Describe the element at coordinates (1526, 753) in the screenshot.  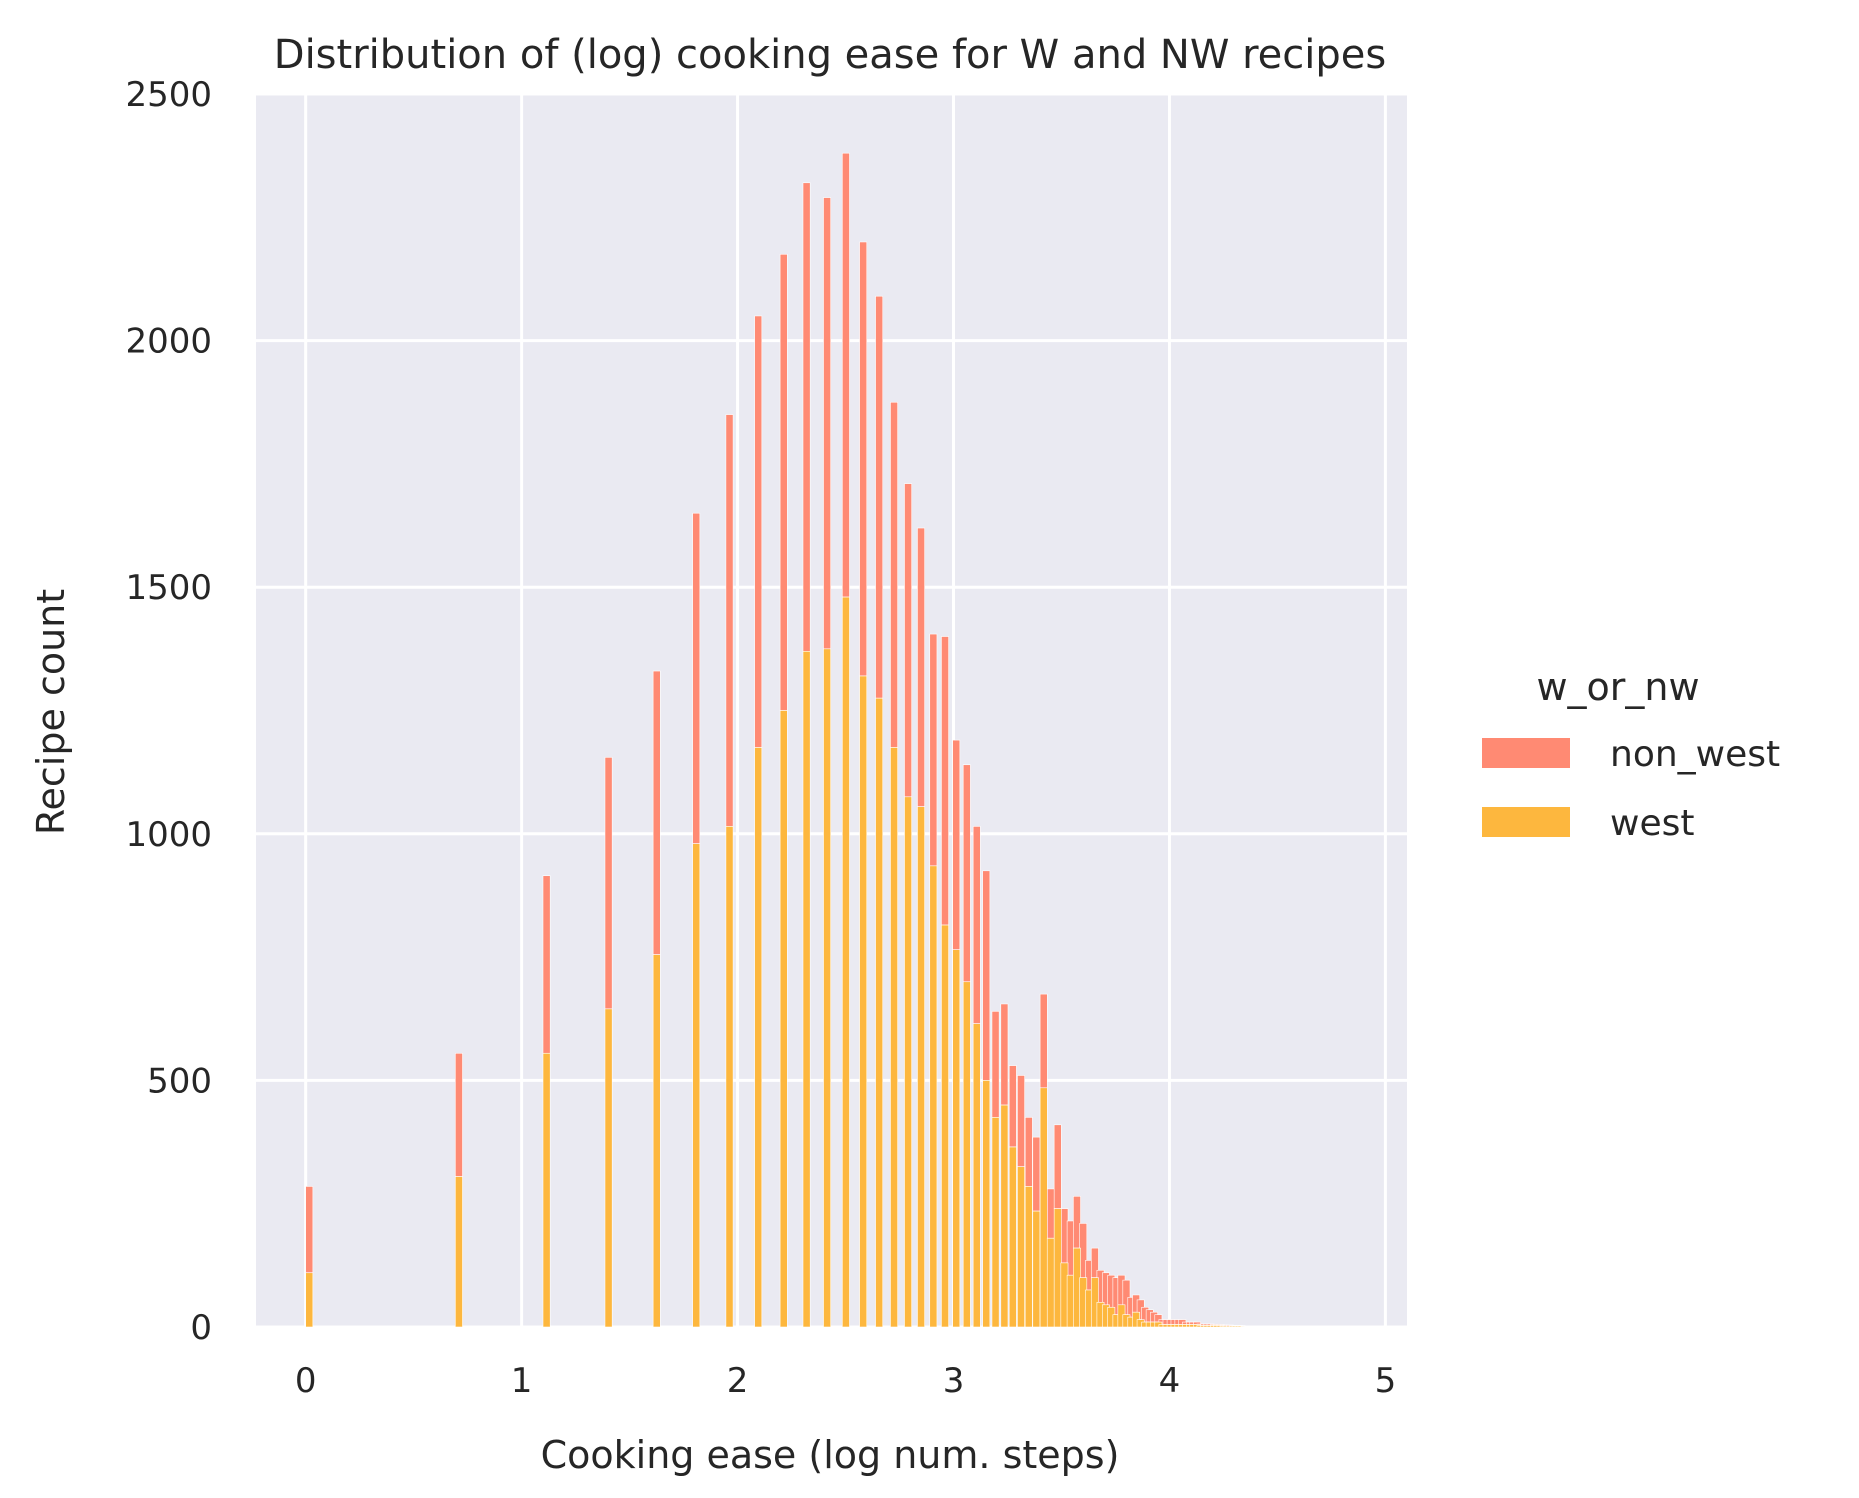
I see `legend-swatch-non-west` at that location.